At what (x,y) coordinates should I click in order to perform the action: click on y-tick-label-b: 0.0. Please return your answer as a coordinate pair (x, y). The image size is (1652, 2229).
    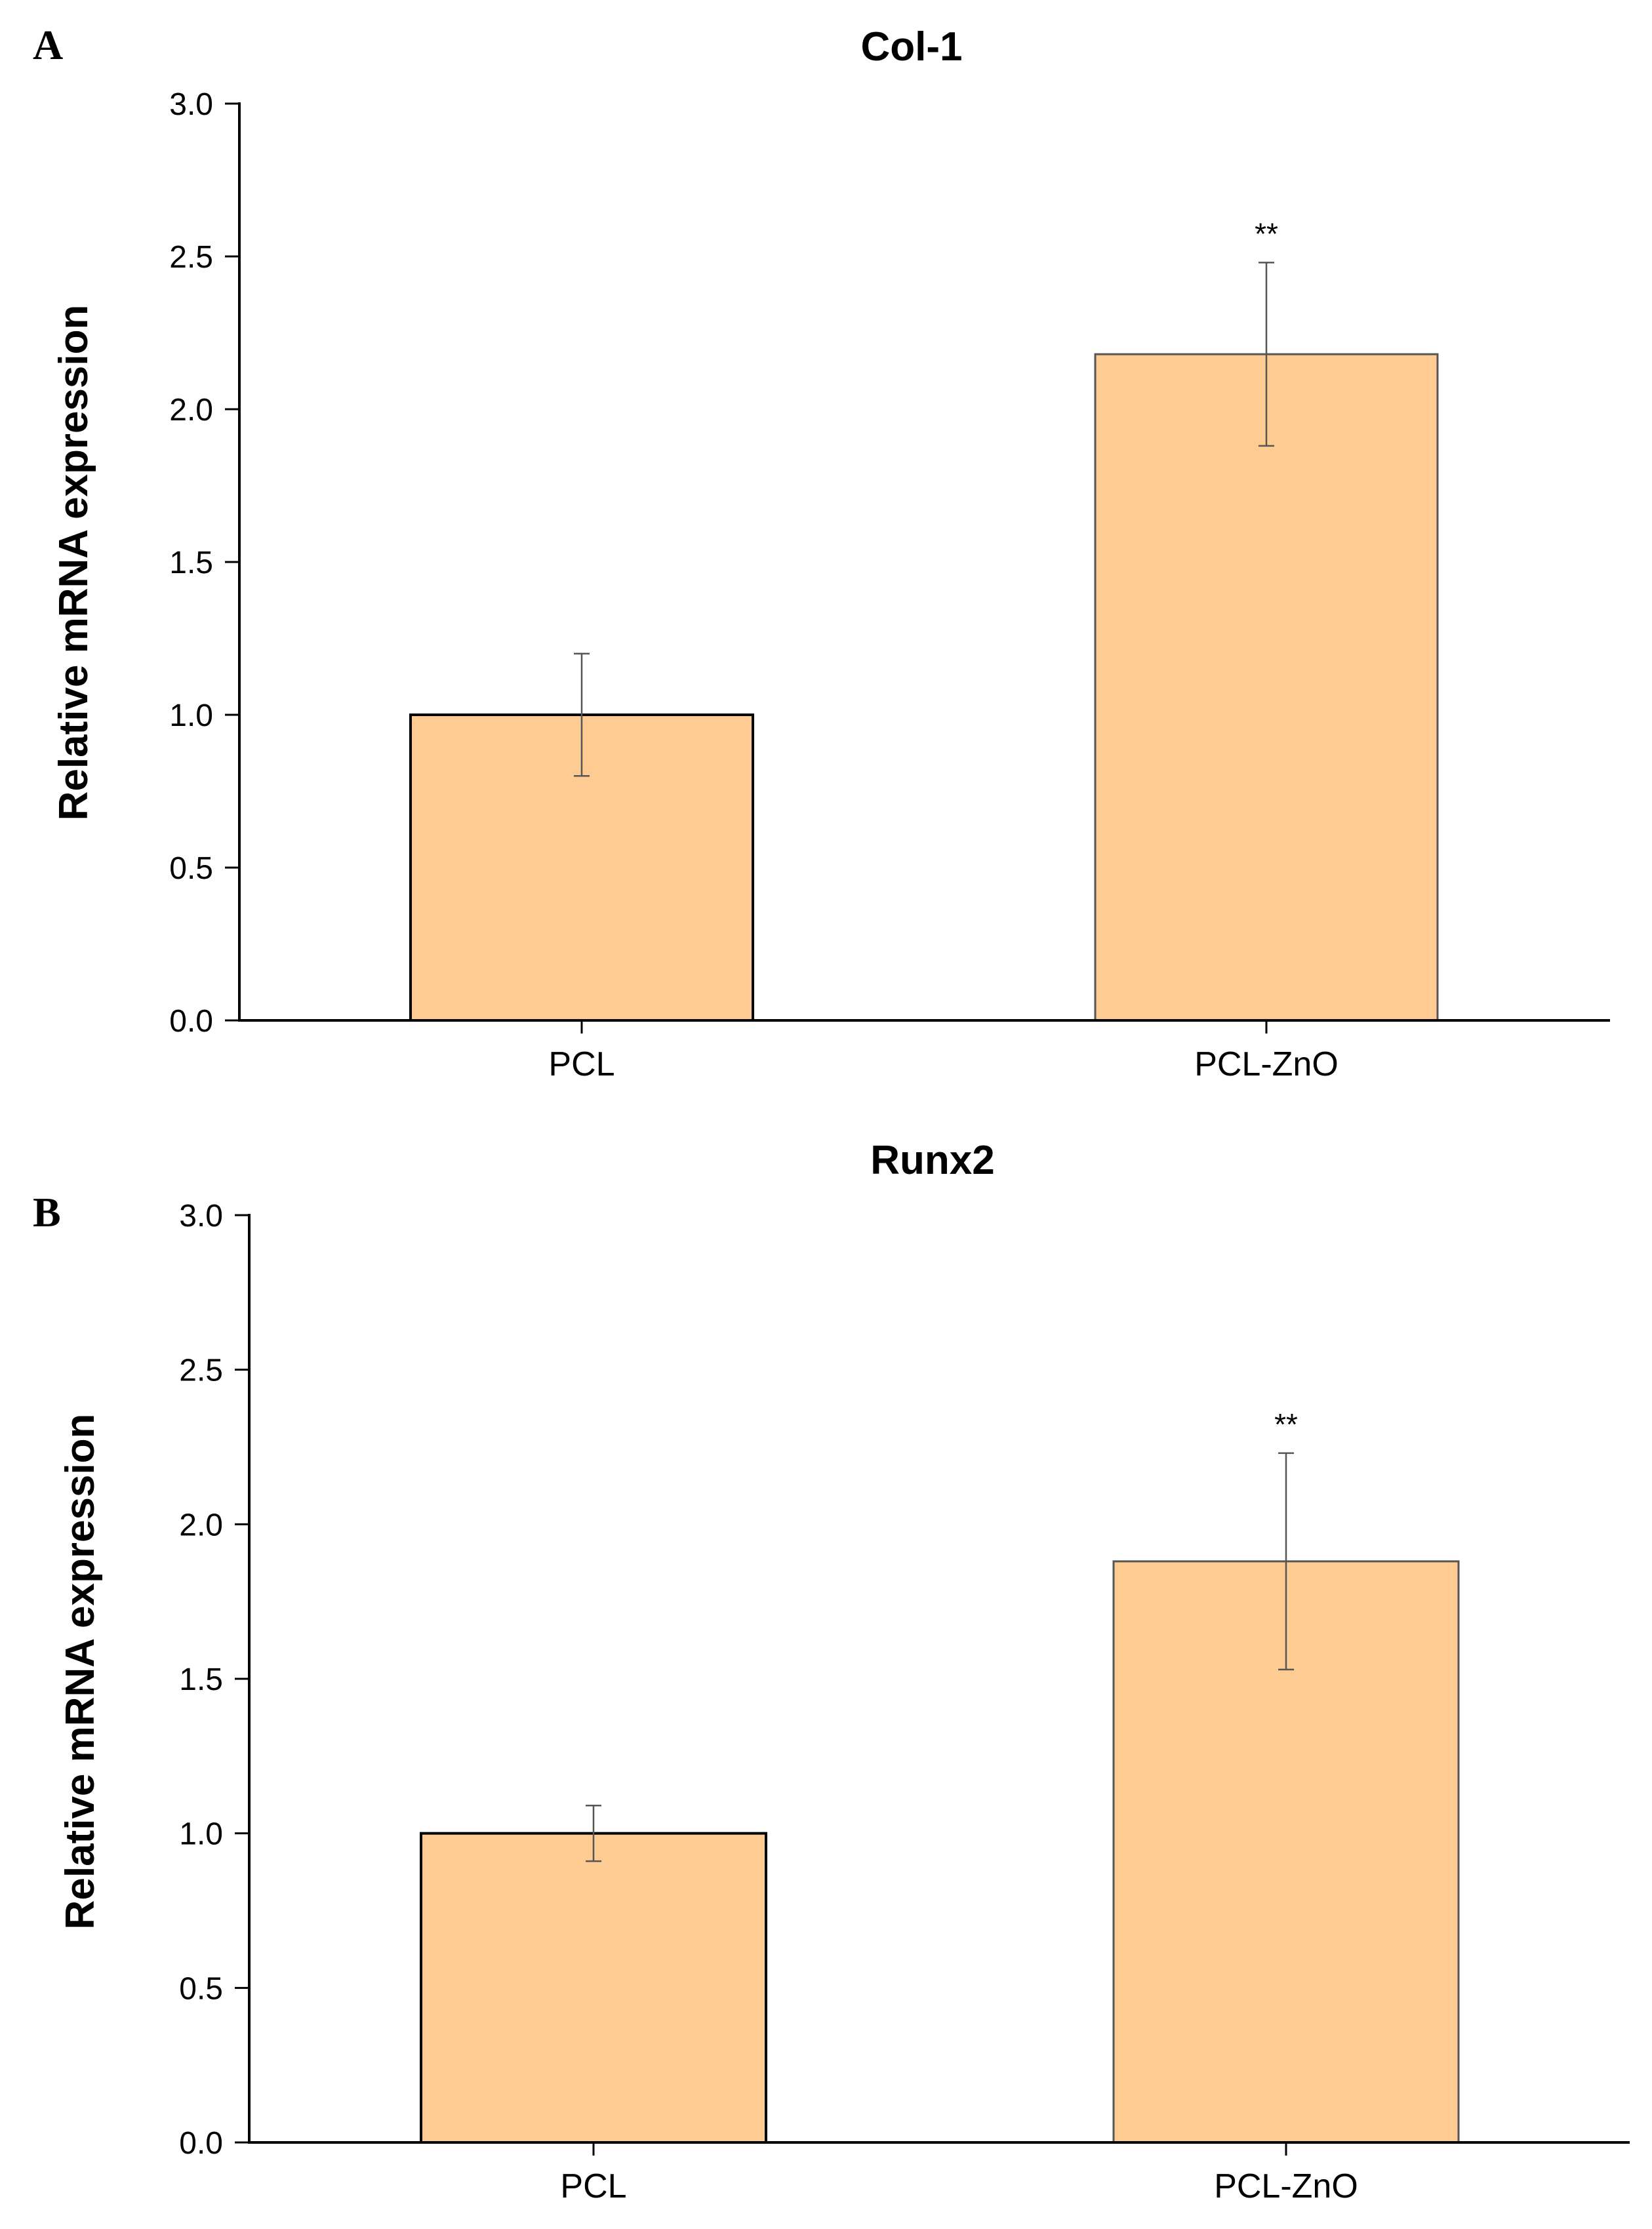
    Looking at the image, I should click on (201, 2143).